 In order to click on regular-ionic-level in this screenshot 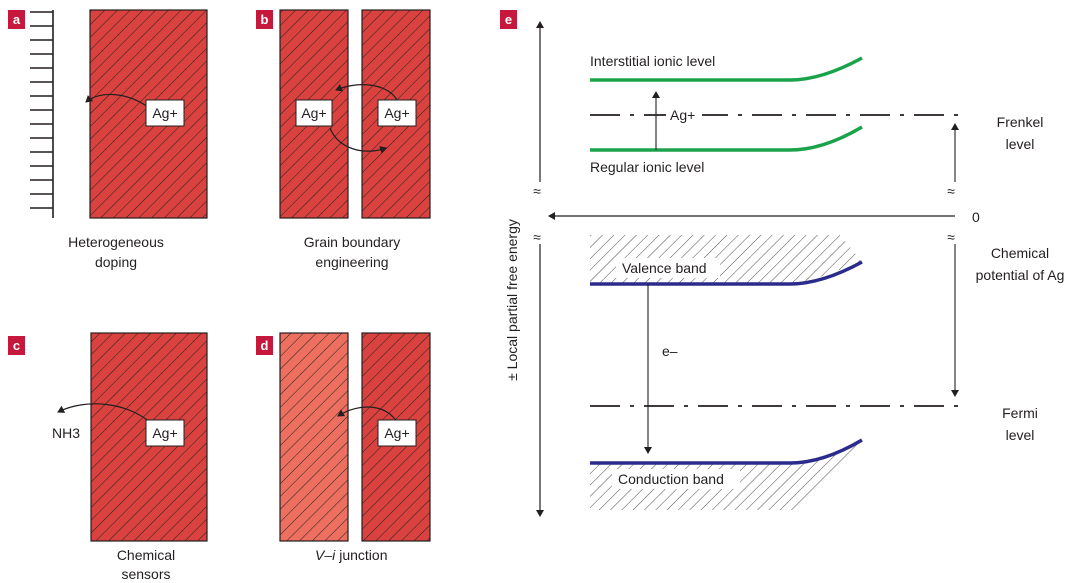, I will do `click(726, 138)`.